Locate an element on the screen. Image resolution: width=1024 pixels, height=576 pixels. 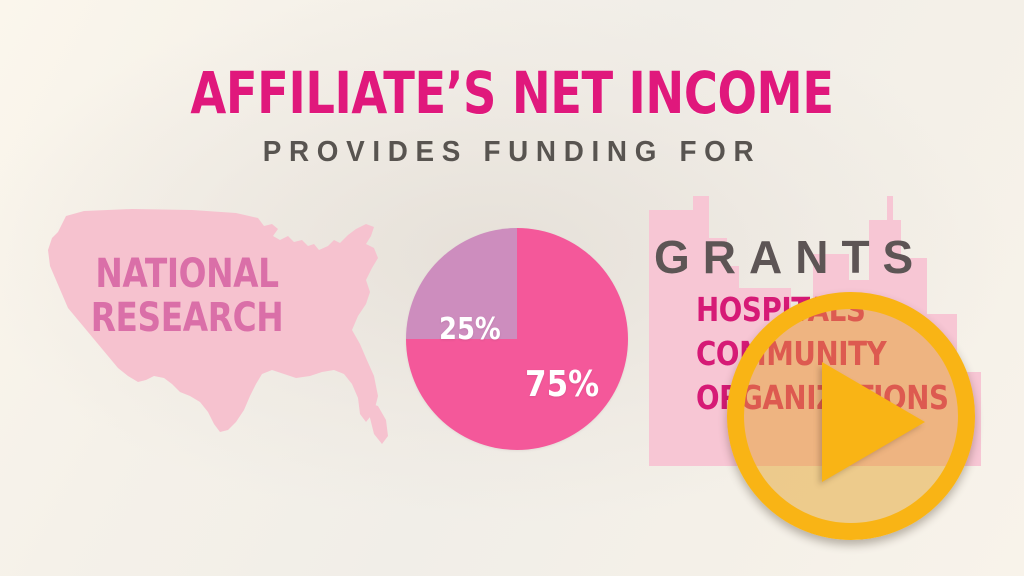
us-map-icon is located at coordinates (218, 326).